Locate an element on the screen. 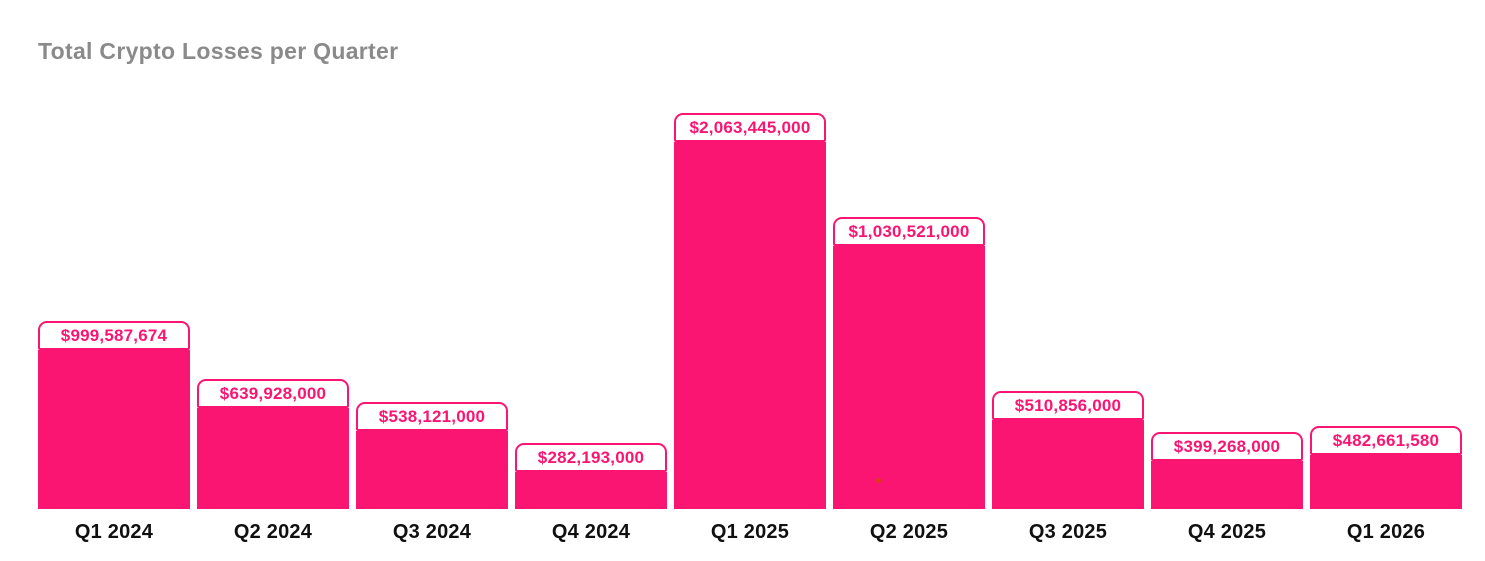  bar-group: $639,928,000 Q2 2024 is located at coordinates (273, 461).